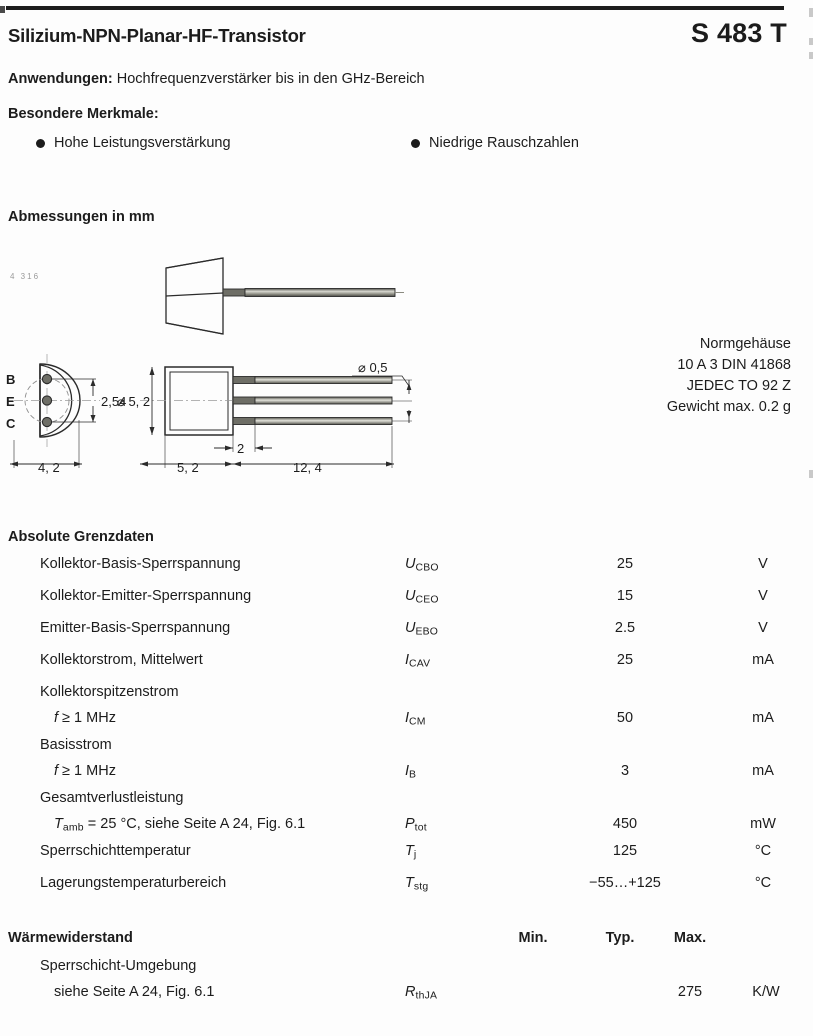 The image size is (813, 1036). What do you see at coordinates (625, 851) in the screenshot?
I see `parameter-value: 125` at bounding box center [625, 851].